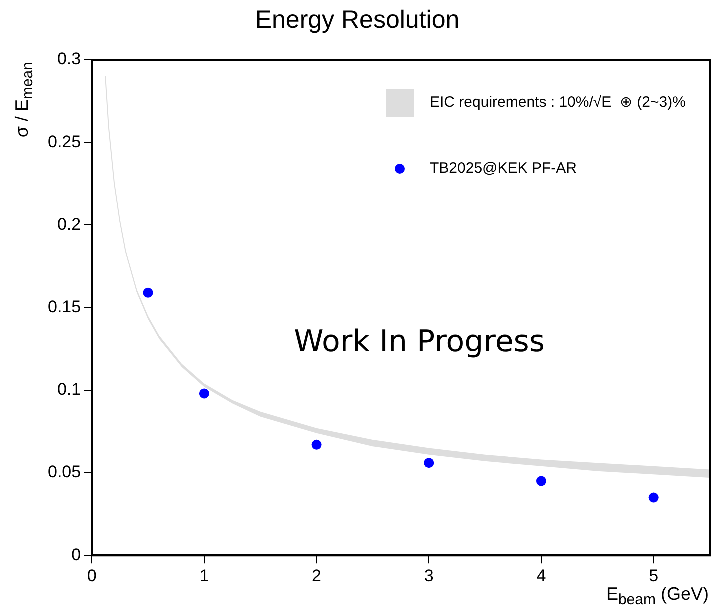 This screenshot has width=715, height=612. I want to click on y-tick-label: 0, so click(77, 554).